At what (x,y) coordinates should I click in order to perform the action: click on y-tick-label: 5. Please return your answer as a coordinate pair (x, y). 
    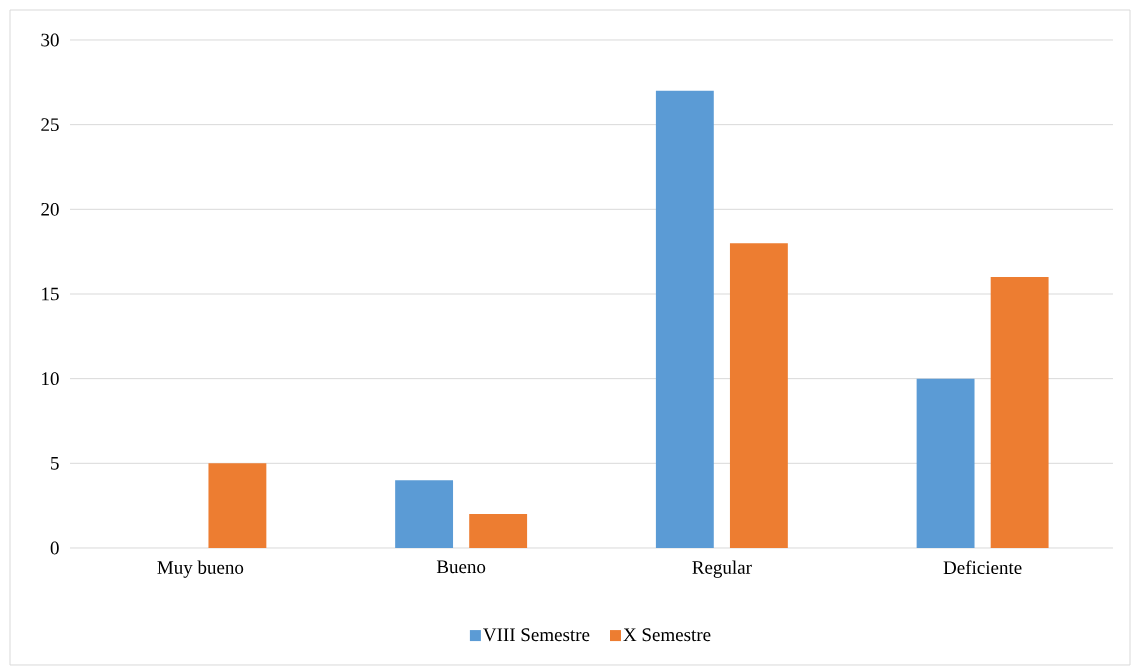
    Looking at the image, I should click on (55, 463).